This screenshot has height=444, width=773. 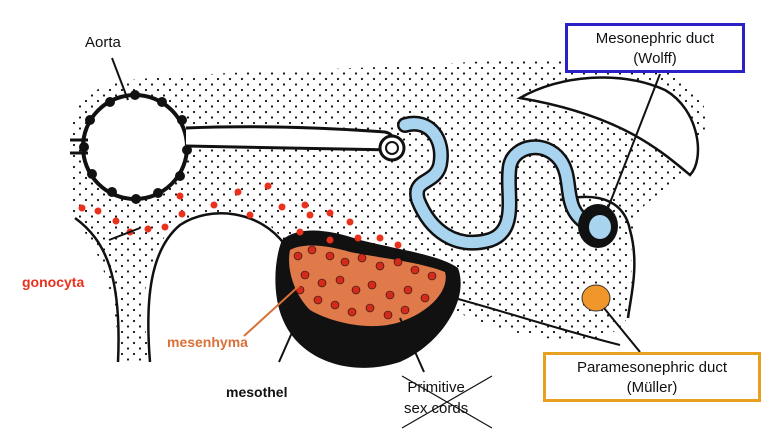 I want to click on gonocyte-cells, so click(x=240, y=215).